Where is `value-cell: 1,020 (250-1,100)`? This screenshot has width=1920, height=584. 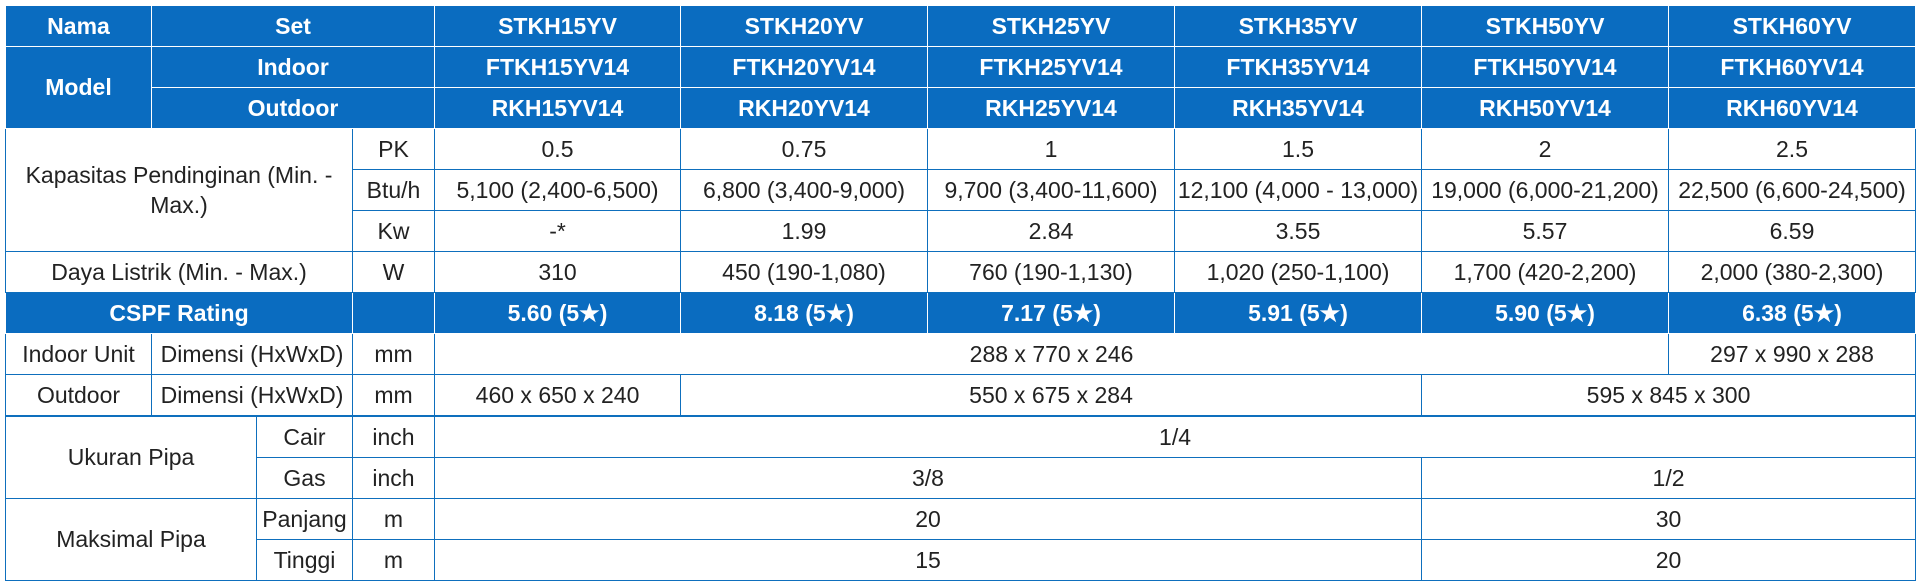
value-cell: 1,020 (250-1,100) is located at coordinates (1298, 272).